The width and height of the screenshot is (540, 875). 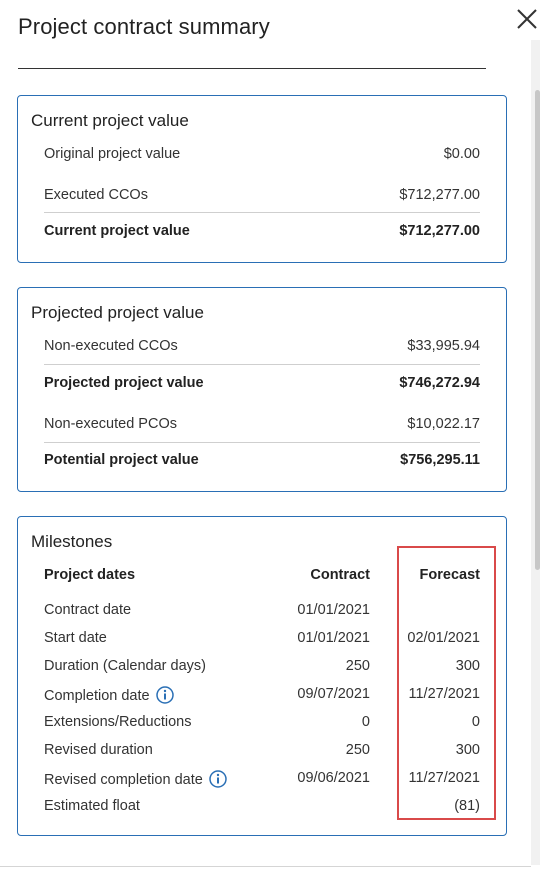 What do you see at coordinates (443, 424) in the screenshot?
I see `row-value: $10,022.17` at bounding box center [443, 424].